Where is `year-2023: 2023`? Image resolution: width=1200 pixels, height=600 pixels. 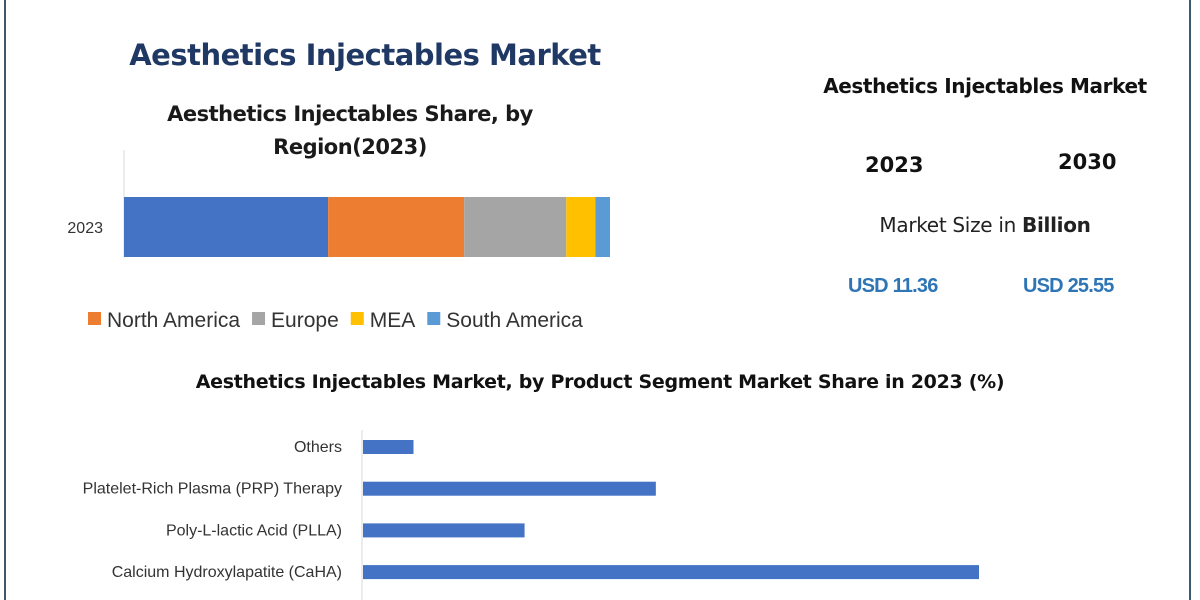 year-2023: 2023 is located at coordinates (894, 165).